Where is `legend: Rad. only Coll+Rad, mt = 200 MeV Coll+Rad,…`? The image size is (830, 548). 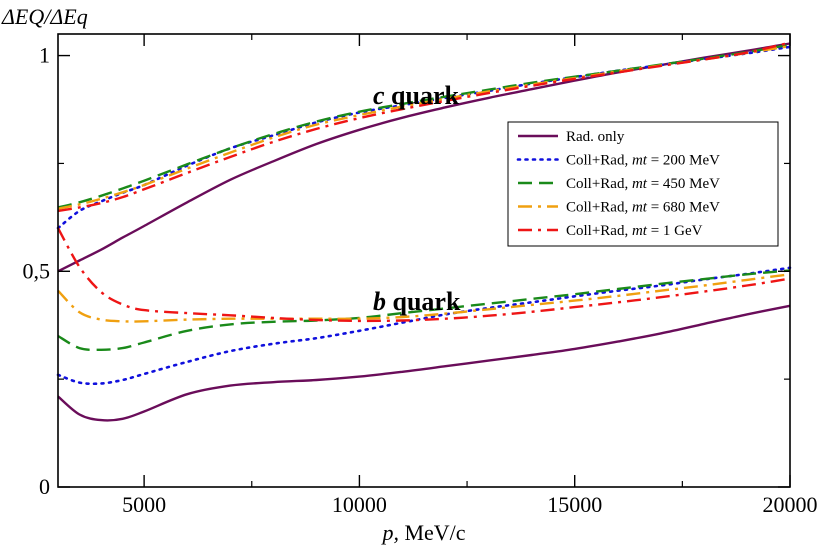
legend: Rad. only Coll+Rad, mt = 200 MeV Coll+Rad,… is located at coordinates (643, 184).